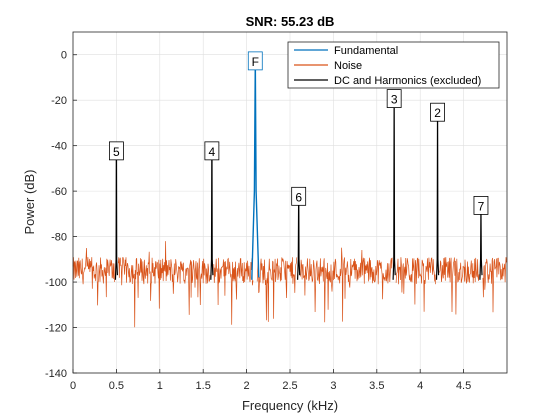 This screenshot has width=560, height=420. Describe the element at coordinates (407, 81) in the screenshot. I see `legend-label-harmonics: DC and Harmonics (excluded)` at that location.